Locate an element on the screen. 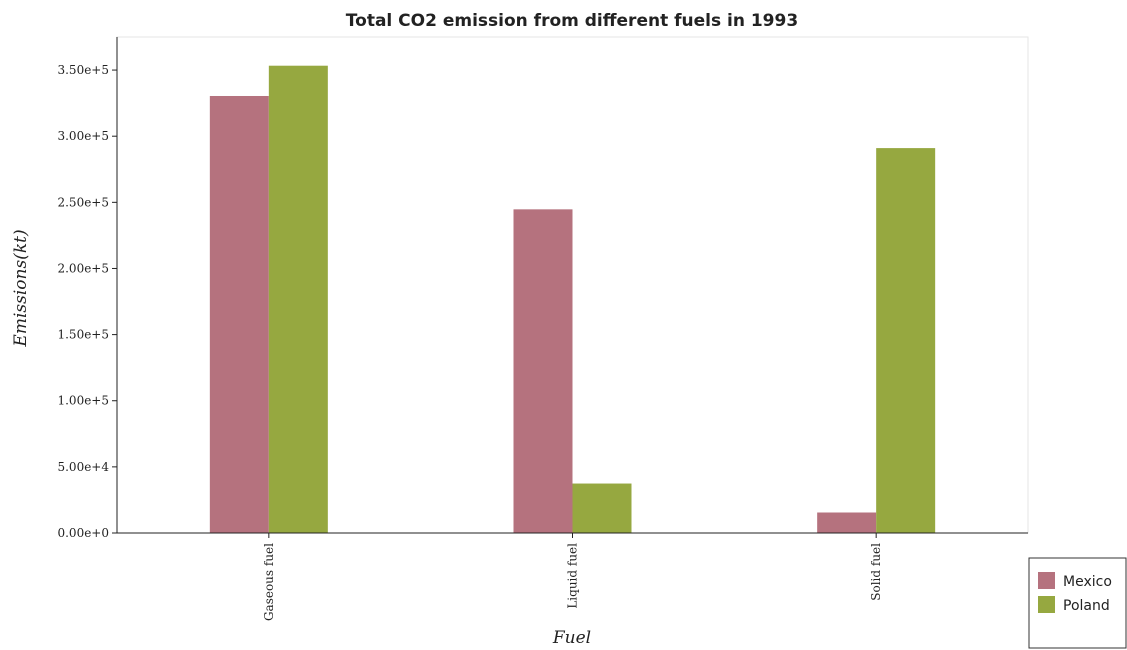 The height and width of the screenshot is (650, 1127). x-axis: Gaseous fuel Liquid fuel Solid fuel is located at coordinates (572, 576).